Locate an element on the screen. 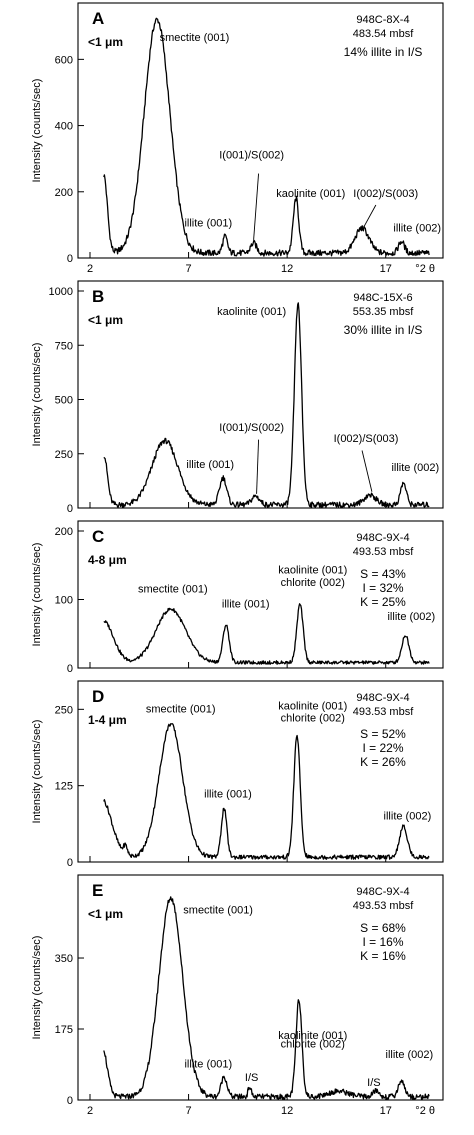 This screenshot has height=1135, width=474. panel-letter: D is located at coordinates (98, 696).